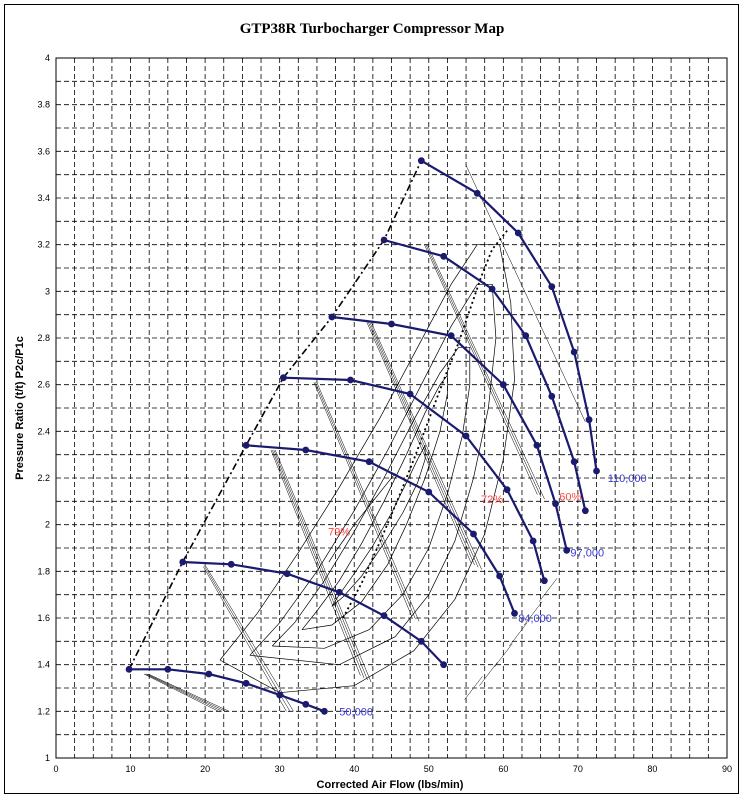  What do you see at coordinates (47, 291) in the screenshot?
I see `y-tick-label: 3` at bounding box center [47, 291].